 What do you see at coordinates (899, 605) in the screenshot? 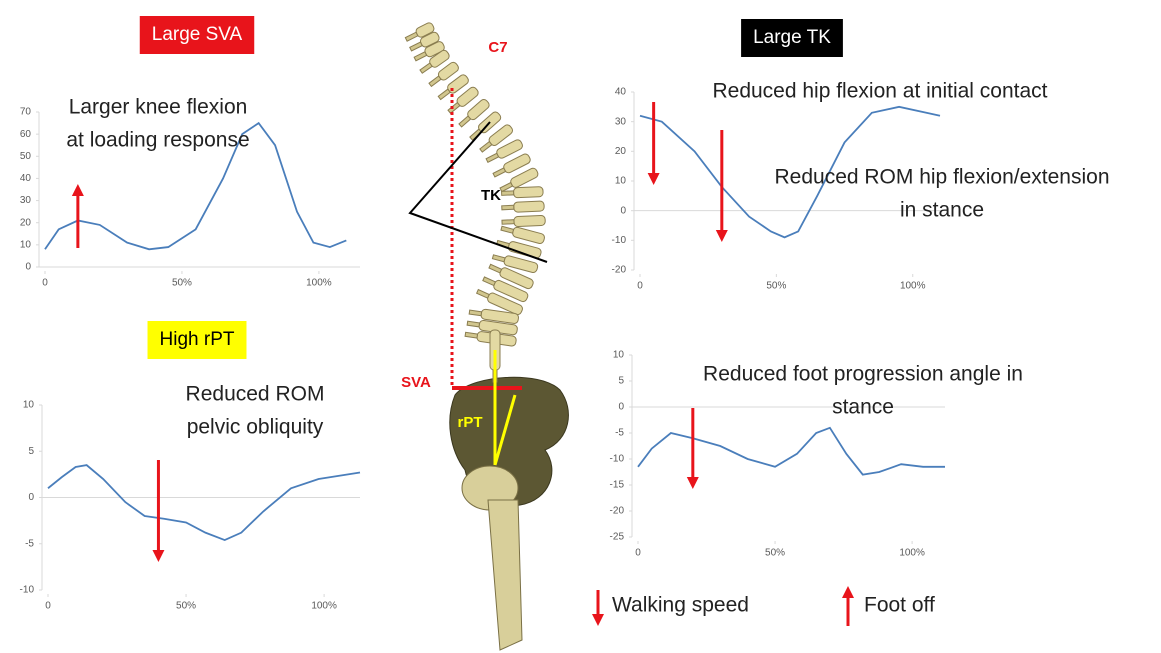
I see `legend-label: Foot off` at bounding box center [899, 605].